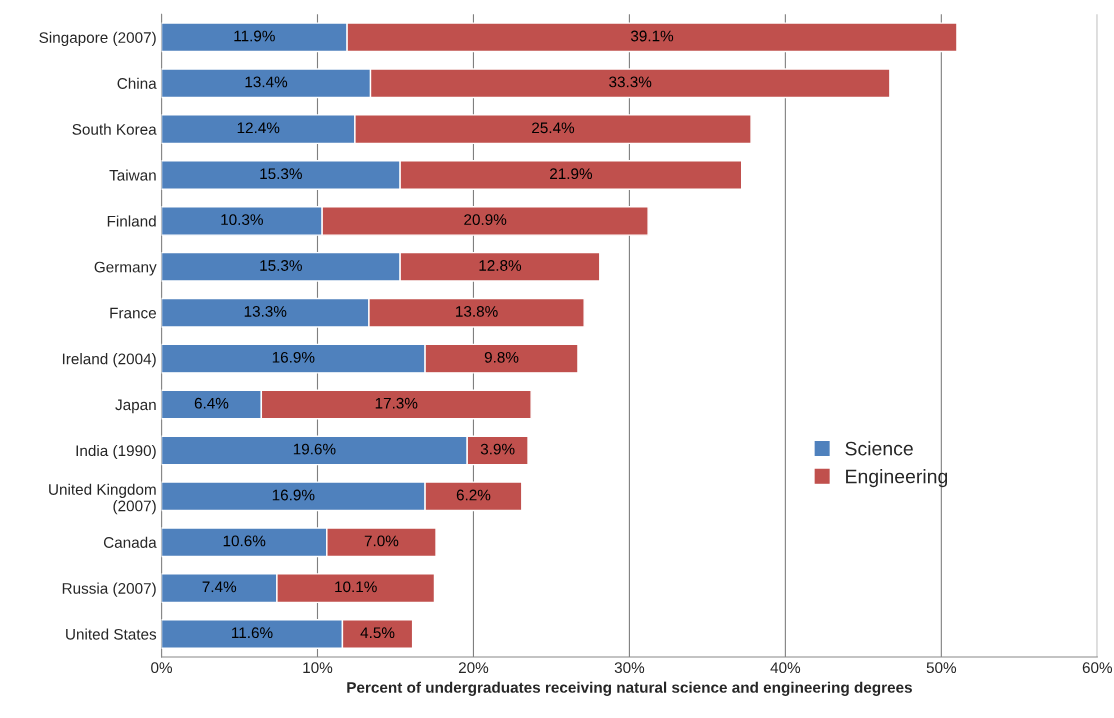 This screenshot has width=1114, height=718. What do you see at coordinates (356, 587) in the screenshot?
I see `data-label: 10.1%` at bounding box center [356, 587].